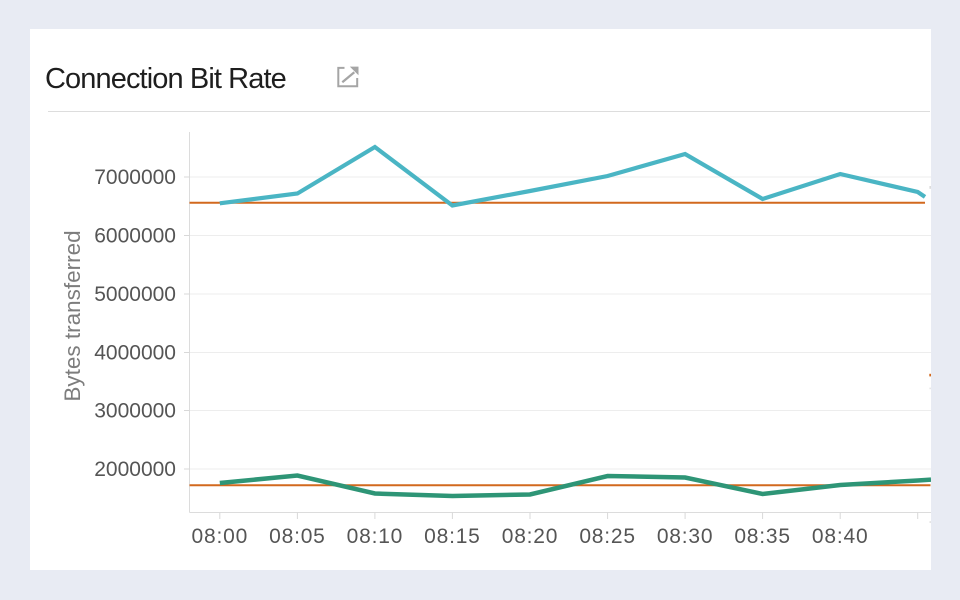  I want to click on svg-text: Bytes transferred, so click(72, 315).